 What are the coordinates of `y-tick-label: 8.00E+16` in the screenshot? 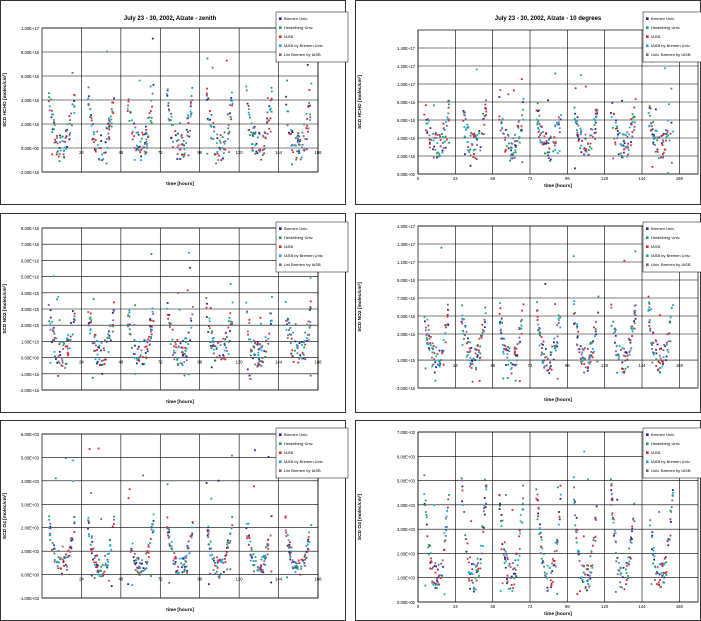 It's located at (406, 102).